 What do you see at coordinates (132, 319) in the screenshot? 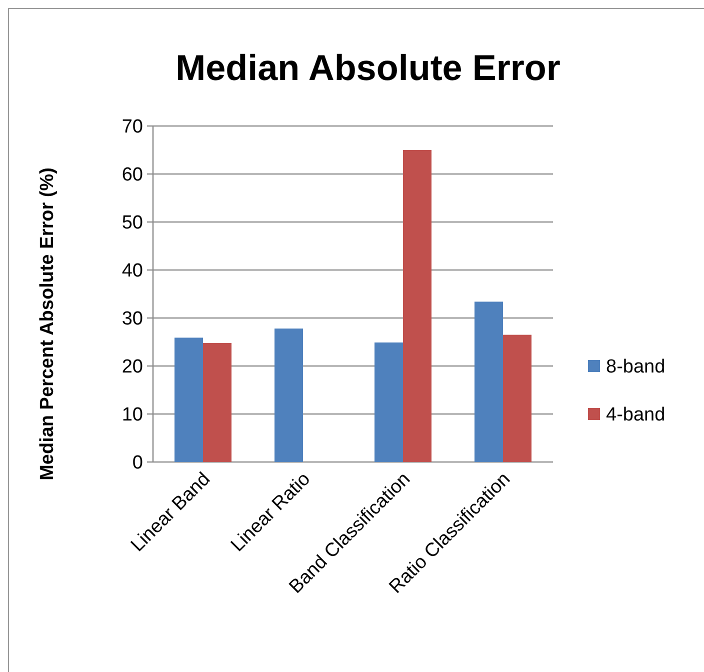
I see `y-tick-label: 30` at bounding box center [132, 319].